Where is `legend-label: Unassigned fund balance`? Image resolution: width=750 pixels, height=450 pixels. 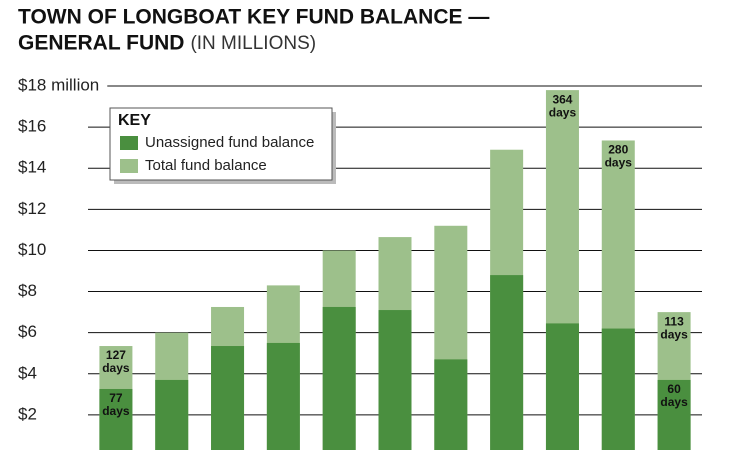 legend-label: Unassigned fund balance is located at coordinates (229, 142).